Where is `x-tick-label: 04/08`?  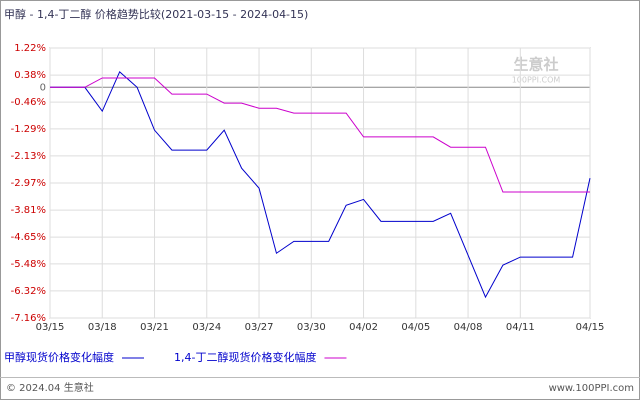 x-tick-label: 04/08 is located at coordinates (468, 327).